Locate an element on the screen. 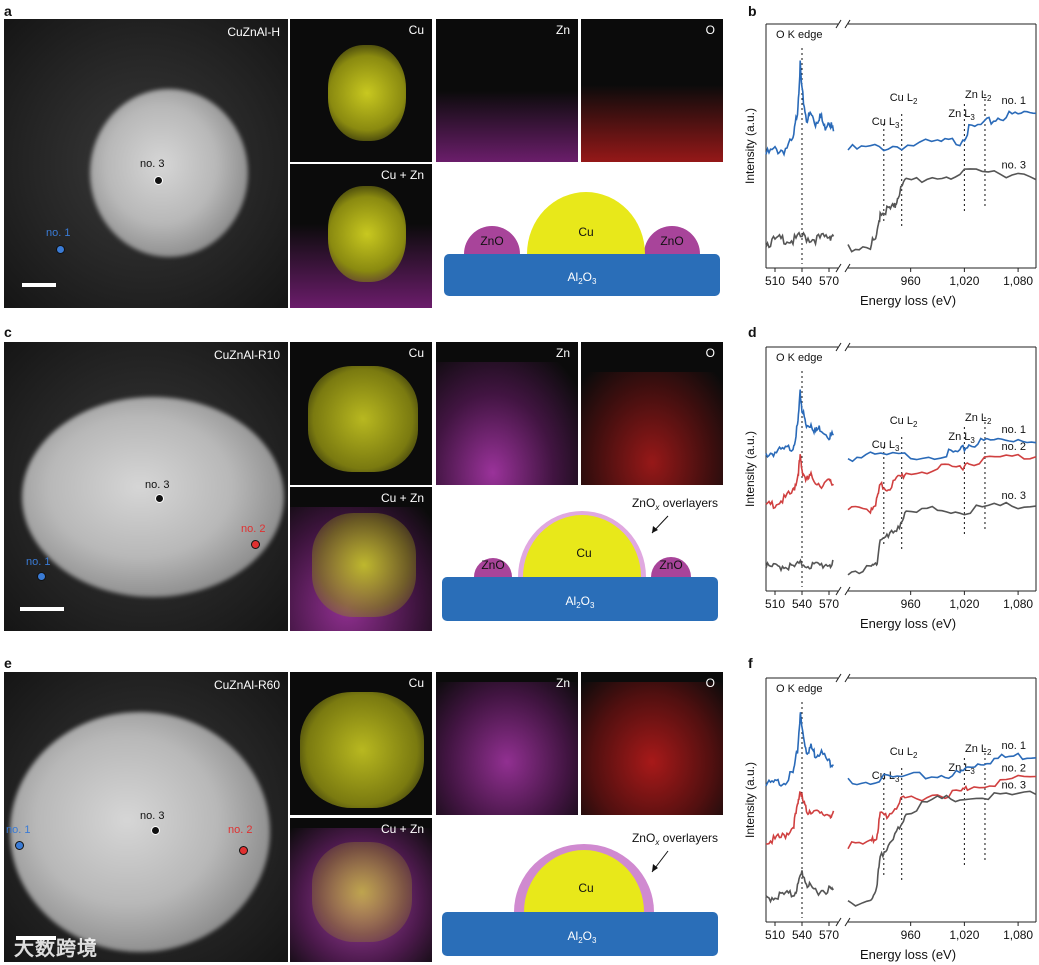 The image size is (1039, 965). haadf-image-a: CuZnAl-H no. 3 no. 1 is located at coordinates (146, 163).